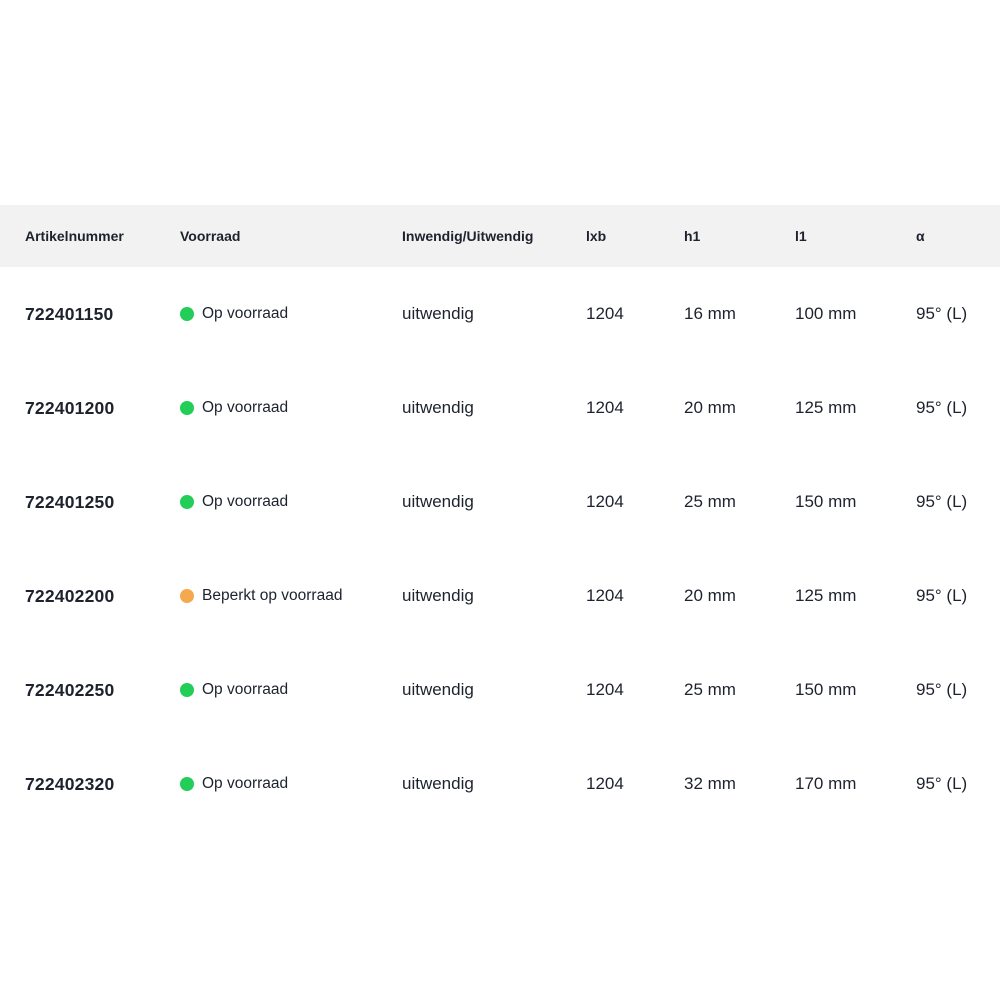  I want to click on artikelnummer-value: 722402250, so click(70, 689).